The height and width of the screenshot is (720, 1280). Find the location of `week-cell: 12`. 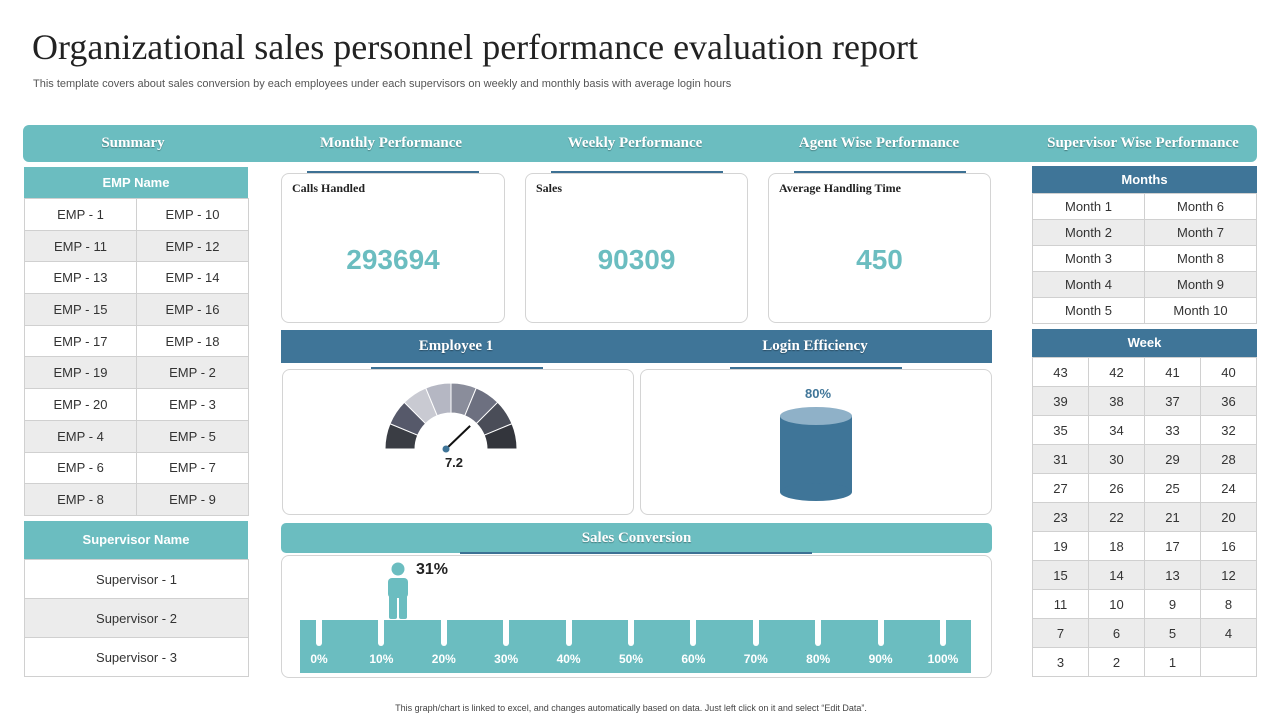

week-cell: 12 is located at coordinates (1228, 575).